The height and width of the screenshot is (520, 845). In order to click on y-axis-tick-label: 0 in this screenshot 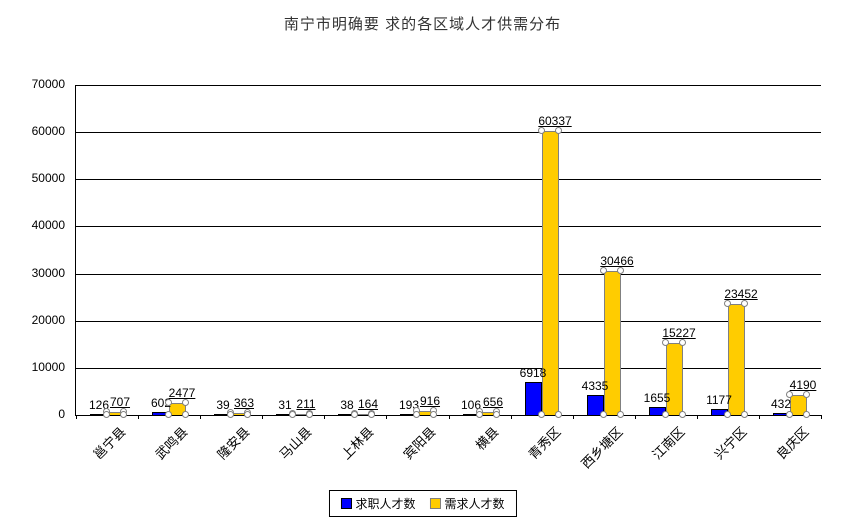, I will do `click(61, 414)`.